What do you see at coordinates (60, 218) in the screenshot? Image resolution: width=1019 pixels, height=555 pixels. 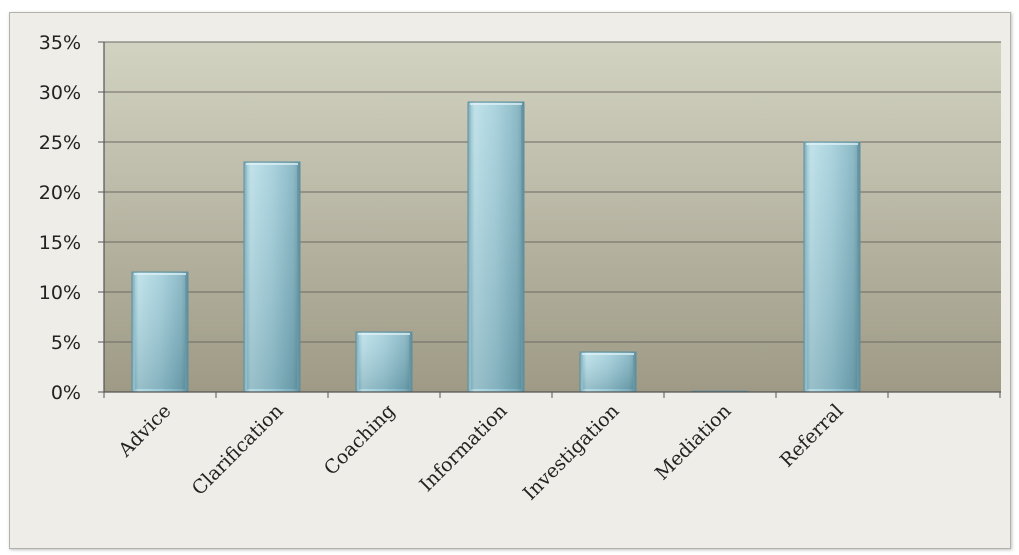 I see `y-tick-labels: 0% 5% 10% 15% 20% 25% 30% 35%` at bounding box center [60, 218].